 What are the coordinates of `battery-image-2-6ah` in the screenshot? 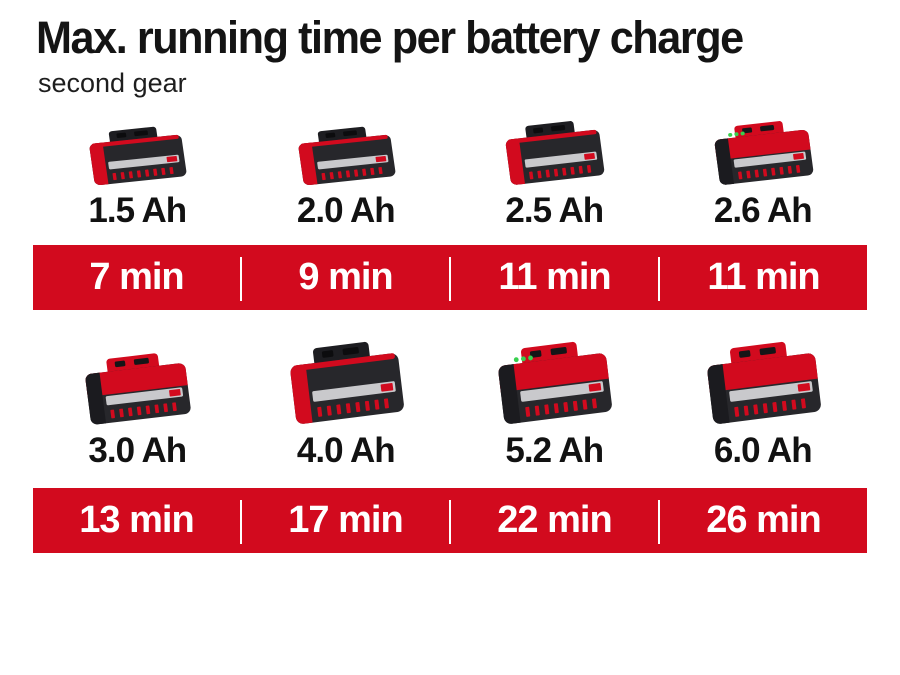 It's located at (763, 152).